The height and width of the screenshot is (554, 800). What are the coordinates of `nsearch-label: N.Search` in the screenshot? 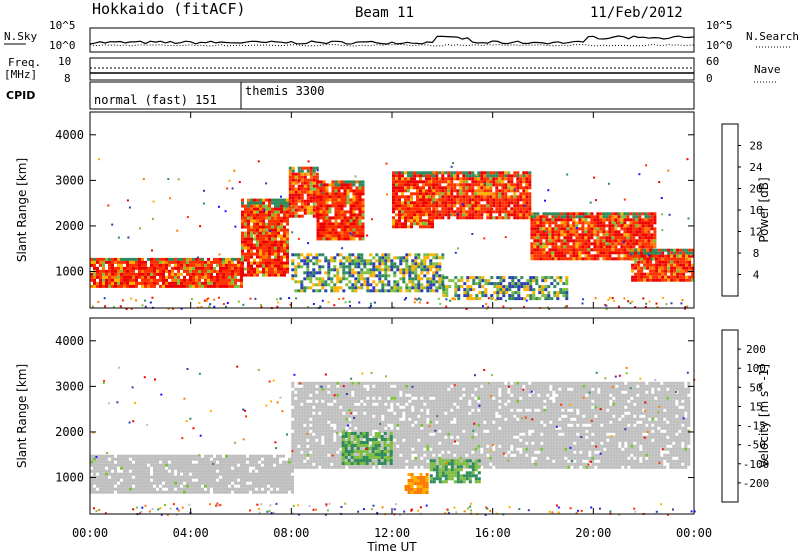 It's located at (772, 36).